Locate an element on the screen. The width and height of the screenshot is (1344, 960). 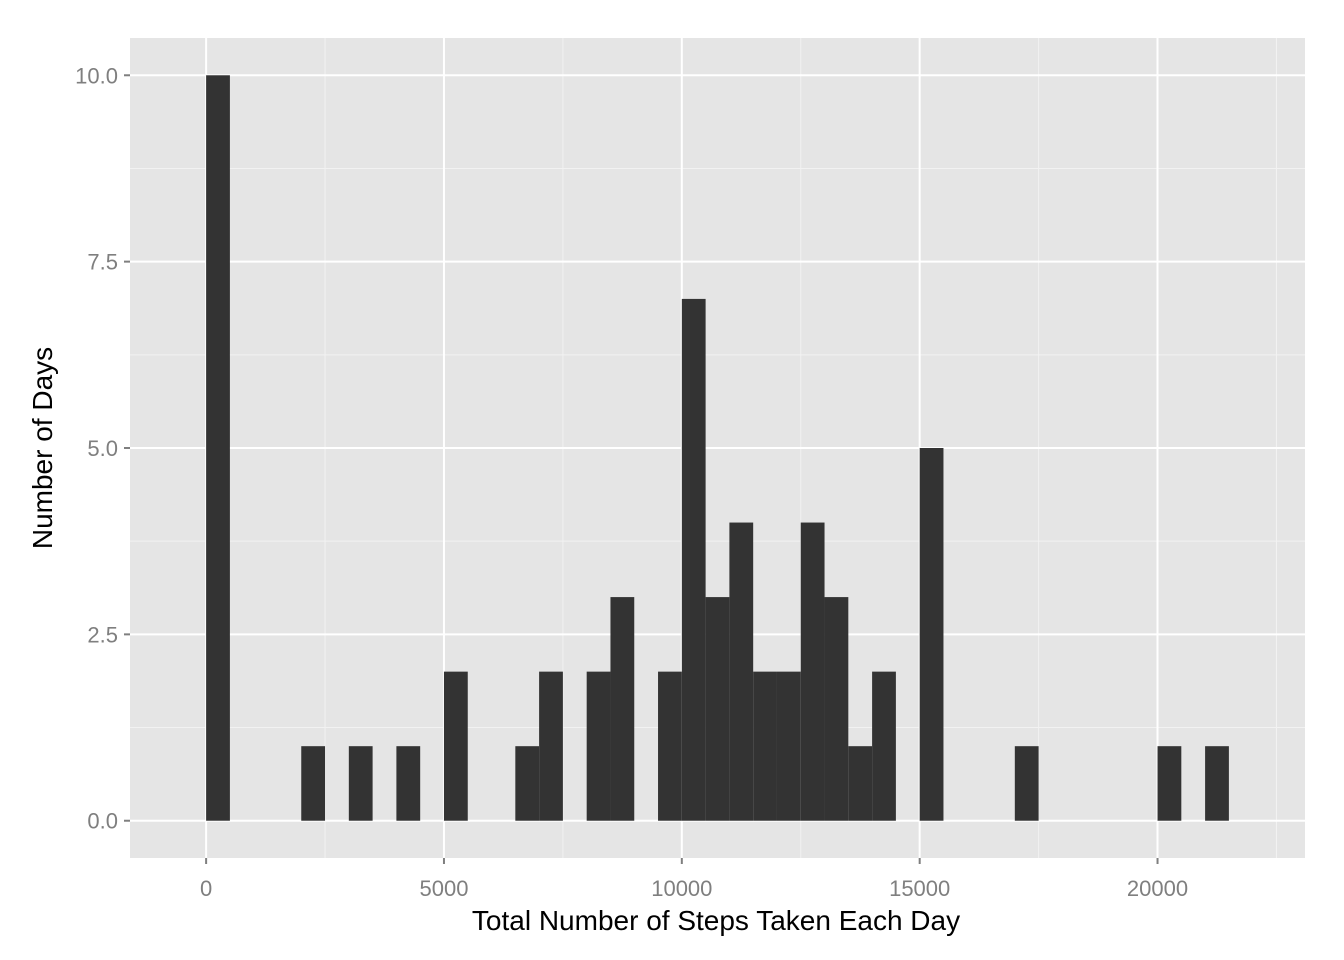
y-axis-tick-label: 10.0 is located at coordinates (96, 75).